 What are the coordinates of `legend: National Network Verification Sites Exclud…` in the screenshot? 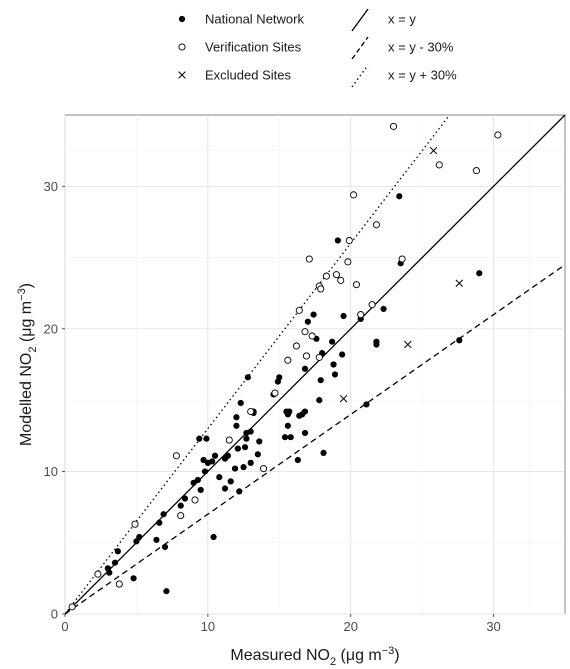 It's located at (317, 48).